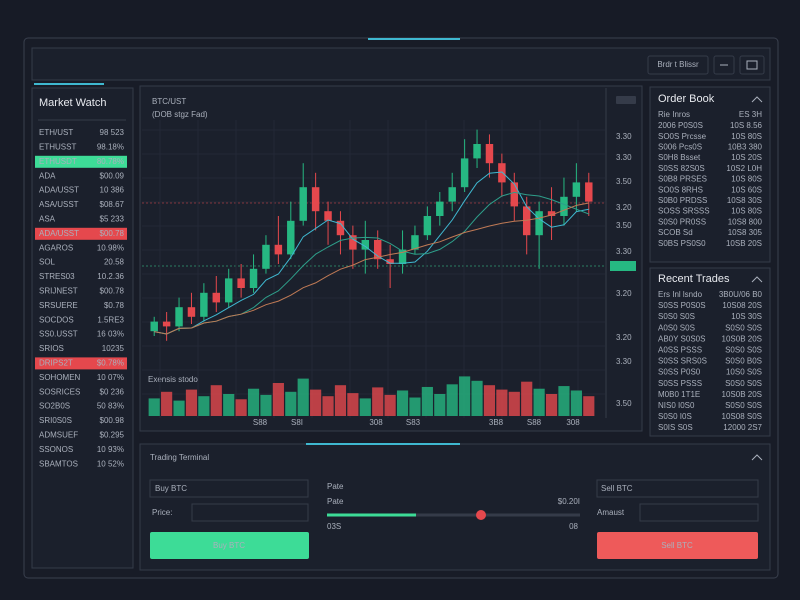 This screenshot has width=800, height=600. Describe the element at coordinates (110, 449) in the screenshot. I see `price: 10 93%` at that location.